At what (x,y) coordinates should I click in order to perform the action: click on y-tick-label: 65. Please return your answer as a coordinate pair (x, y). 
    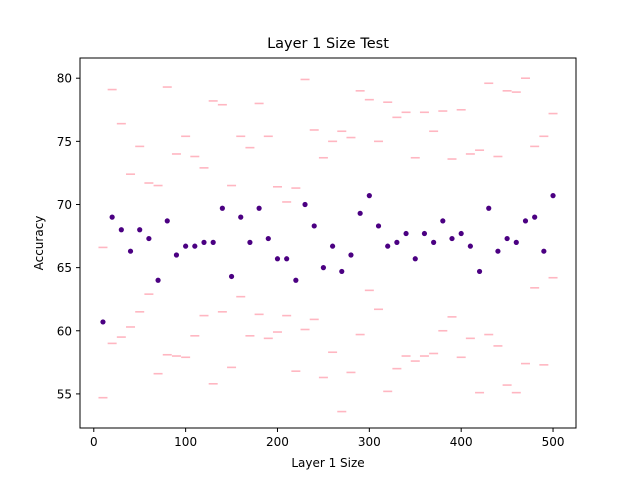
    Looking at the image, I should click on (64, 268).